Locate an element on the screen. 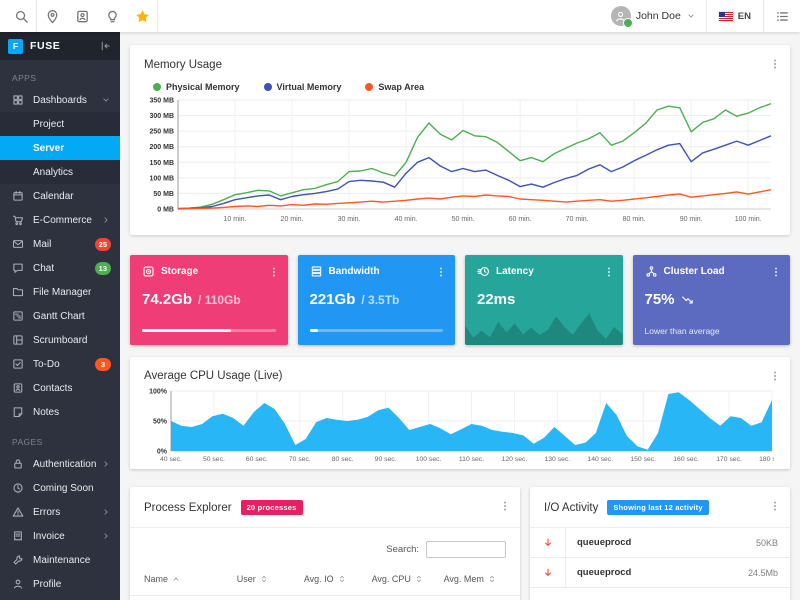 The width and height of the screenshot is (800, 600). column-label: User is located at coordinates (246, 579).